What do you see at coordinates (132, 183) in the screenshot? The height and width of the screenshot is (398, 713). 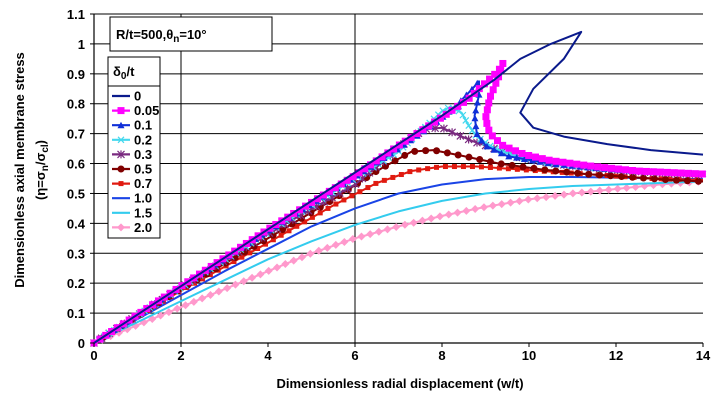 I see `legend-entry: 0.7` at bounding box center [132, 183].